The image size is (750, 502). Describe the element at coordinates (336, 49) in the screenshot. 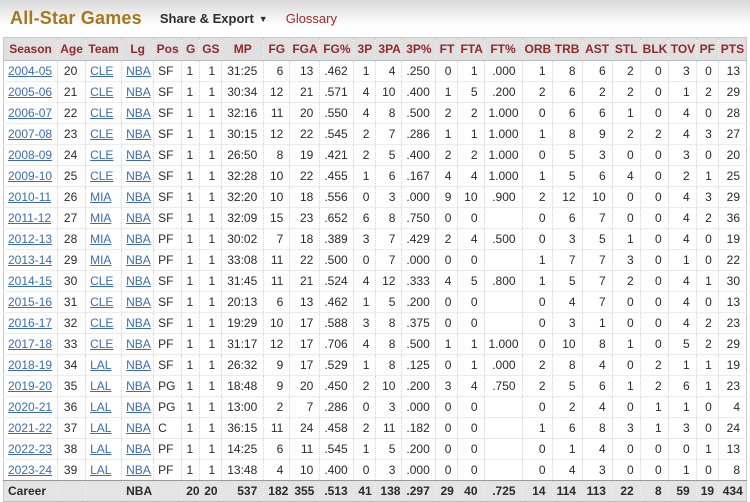

I see `column-header: FG%` at that location.